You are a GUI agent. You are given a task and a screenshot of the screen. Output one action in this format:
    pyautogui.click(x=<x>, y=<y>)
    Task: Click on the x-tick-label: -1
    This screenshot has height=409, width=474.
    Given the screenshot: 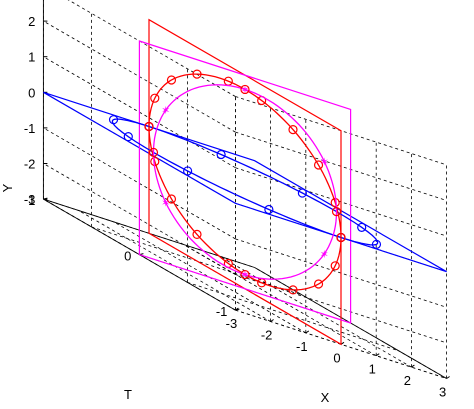 What is the action you would take?
    pyautogui.click(x=302, y=346)
    